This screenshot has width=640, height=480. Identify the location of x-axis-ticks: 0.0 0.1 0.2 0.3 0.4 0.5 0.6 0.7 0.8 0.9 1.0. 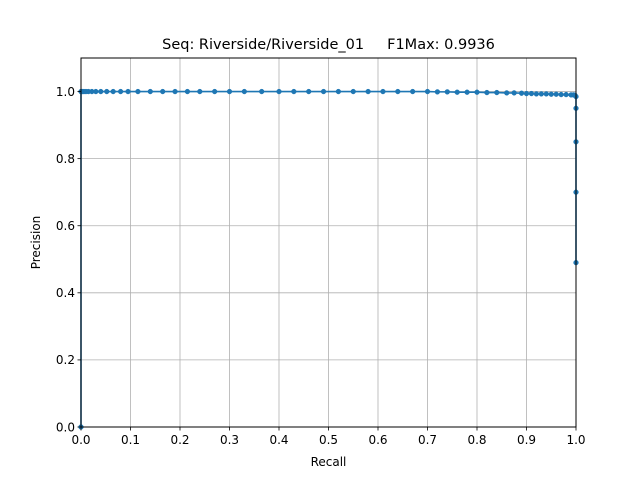
(328, 437).